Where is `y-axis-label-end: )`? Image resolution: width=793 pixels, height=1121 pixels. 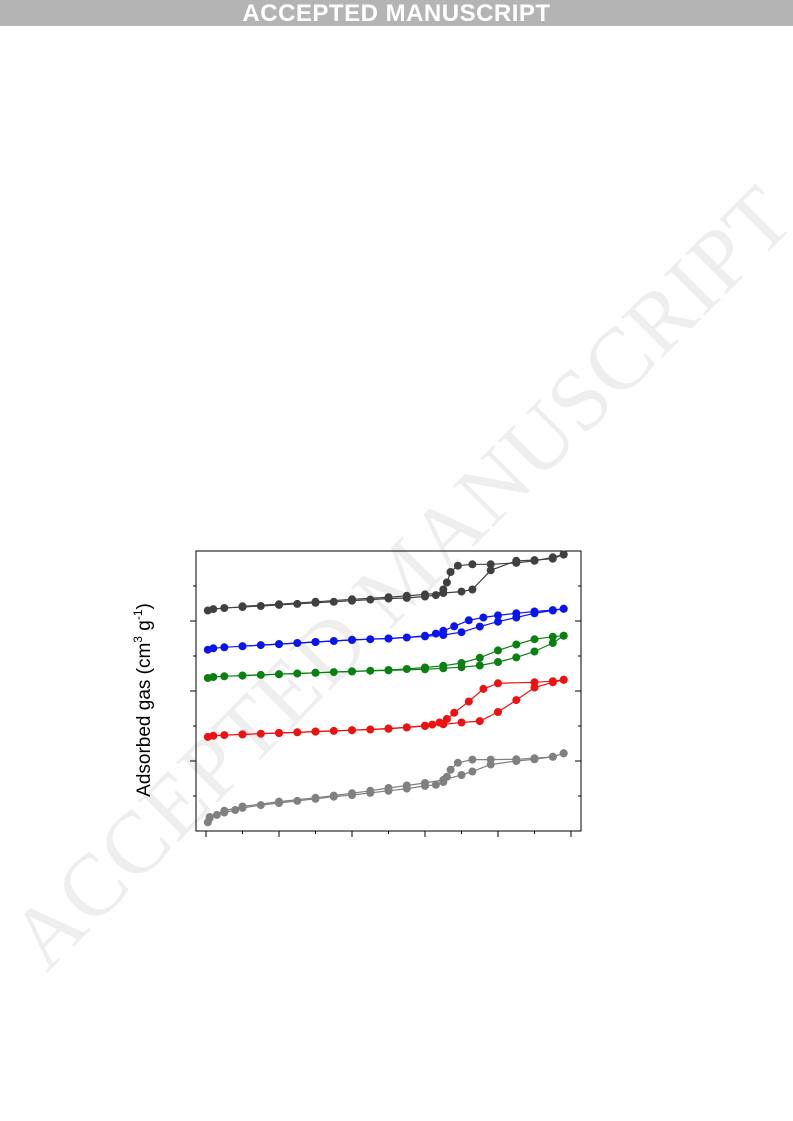
y-axis-label-end: ) is located at coordinates (144, 606).